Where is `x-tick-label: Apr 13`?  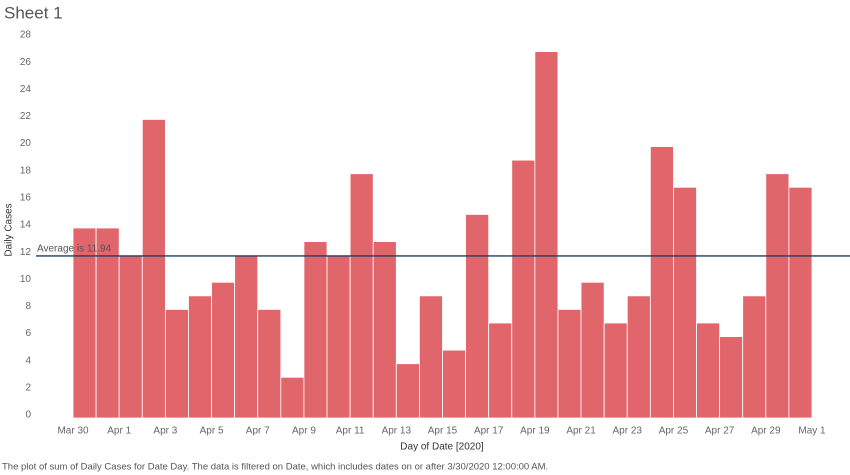
x-tick-label: Apr 13 is located at coordinates (397, 431).